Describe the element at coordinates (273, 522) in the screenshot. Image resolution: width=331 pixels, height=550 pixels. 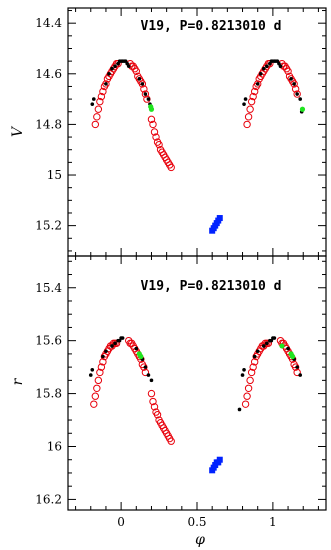
I see `x-tick-label: 1` at that location.